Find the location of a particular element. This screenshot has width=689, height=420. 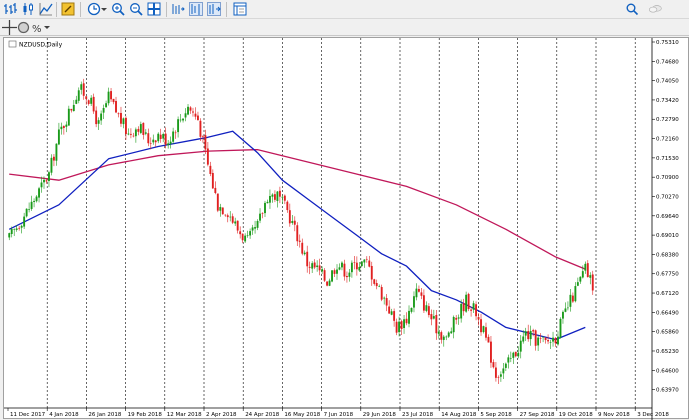

search-icon is located at coordinates (632, 9).